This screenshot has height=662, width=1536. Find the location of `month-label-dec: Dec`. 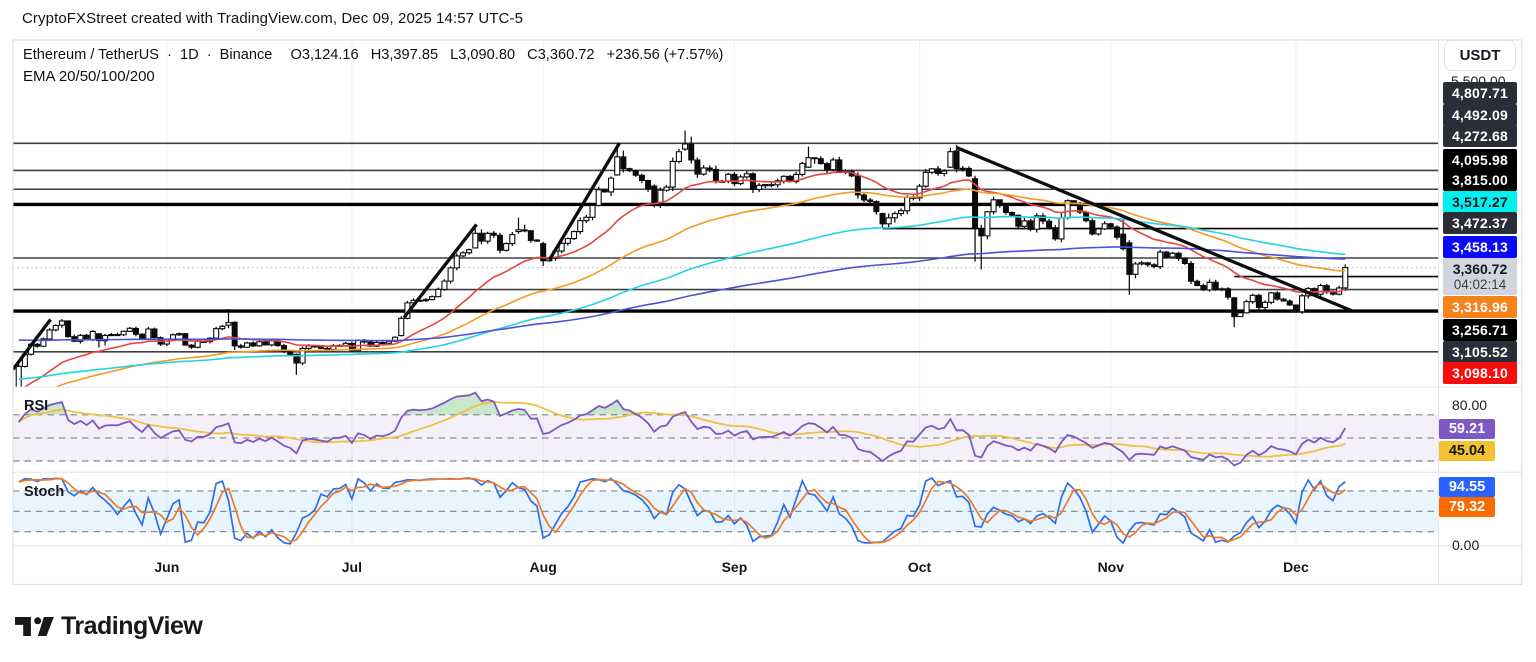

month-label-dec: Dec is located at coordinates (1296, 567).